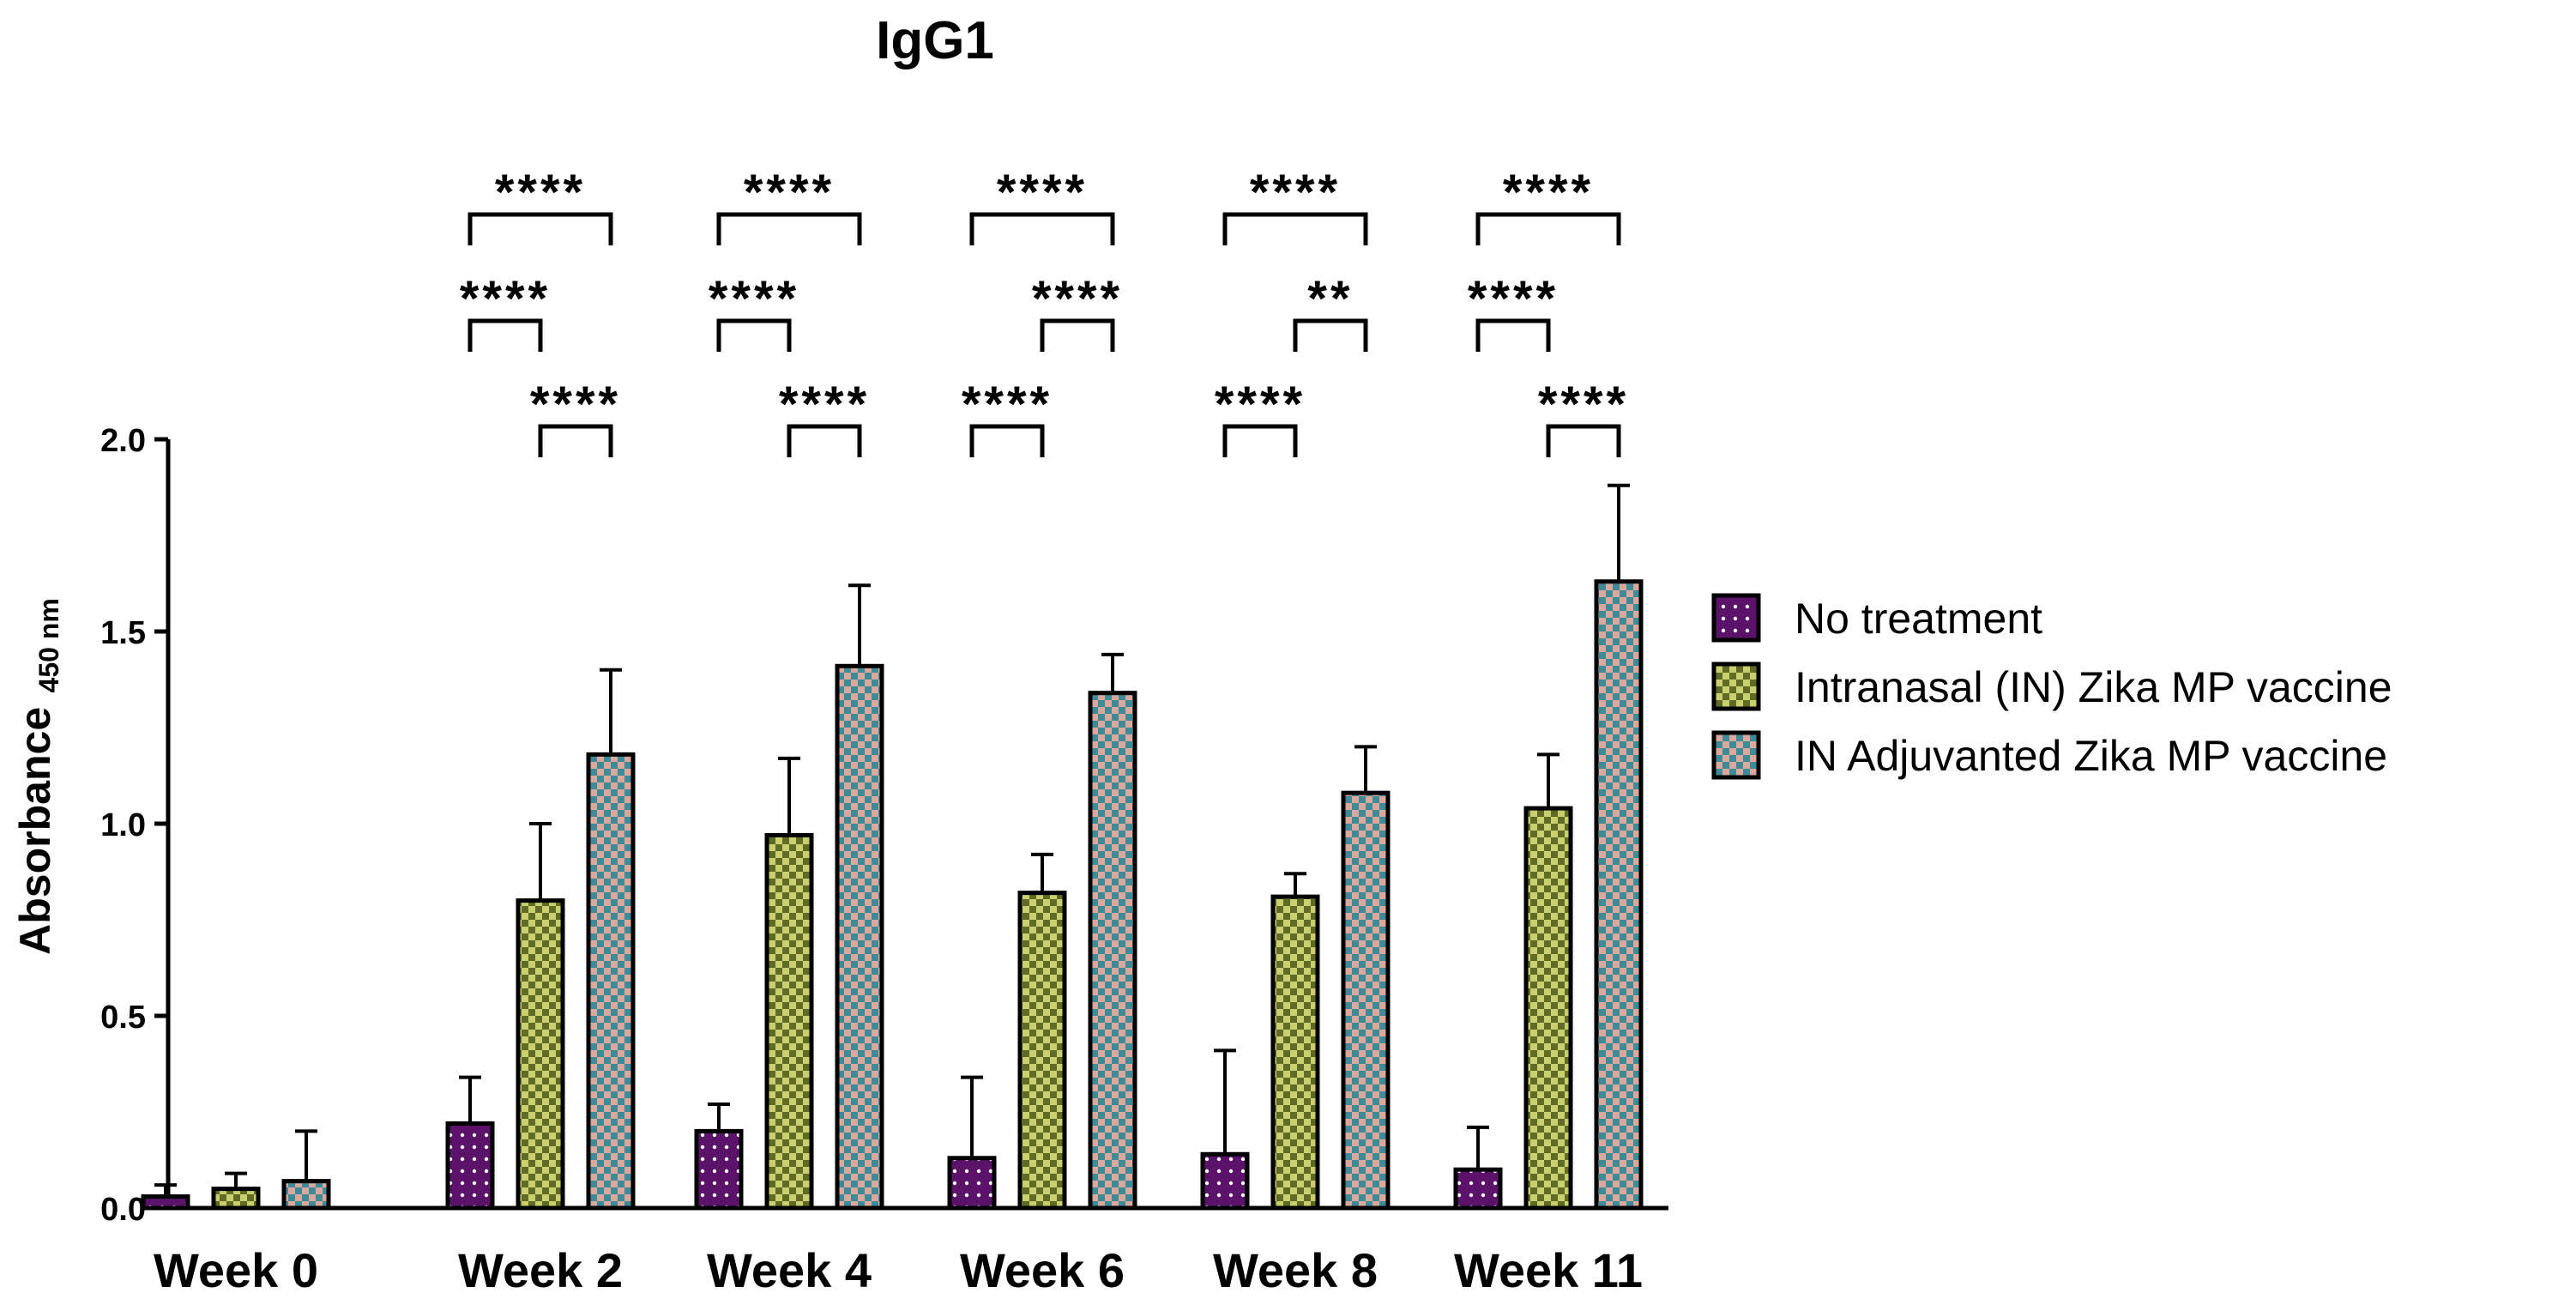  Describe the element at coordinates (123, 1210) in the screenshot. I see `y-tick-label: 0.0` at that location.